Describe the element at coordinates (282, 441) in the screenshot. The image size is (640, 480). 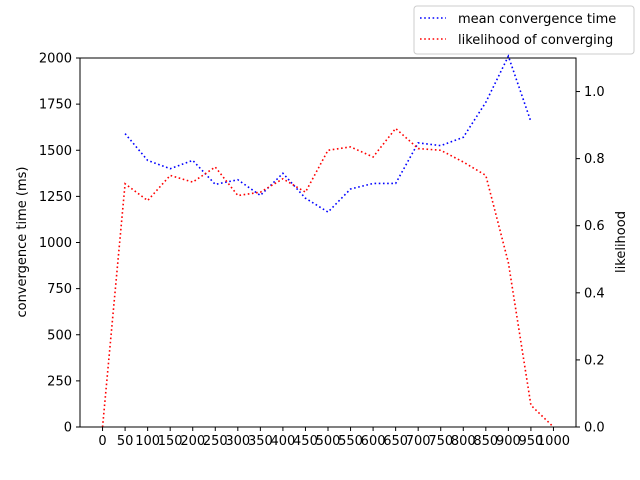
I see `x-tick-label: 400` at that location.